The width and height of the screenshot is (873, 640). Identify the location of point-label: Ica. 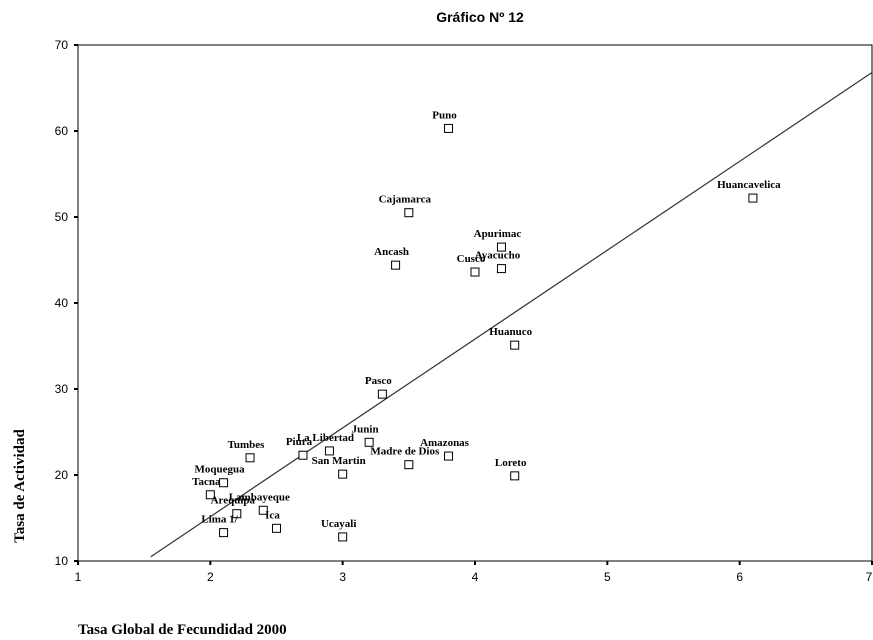
(272, 515).